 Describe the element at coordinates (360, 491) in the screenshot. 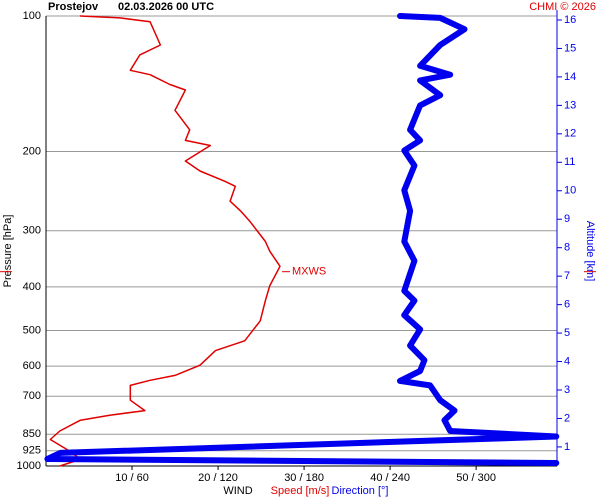

I see `legend-entry: Direction [°]` at that location.